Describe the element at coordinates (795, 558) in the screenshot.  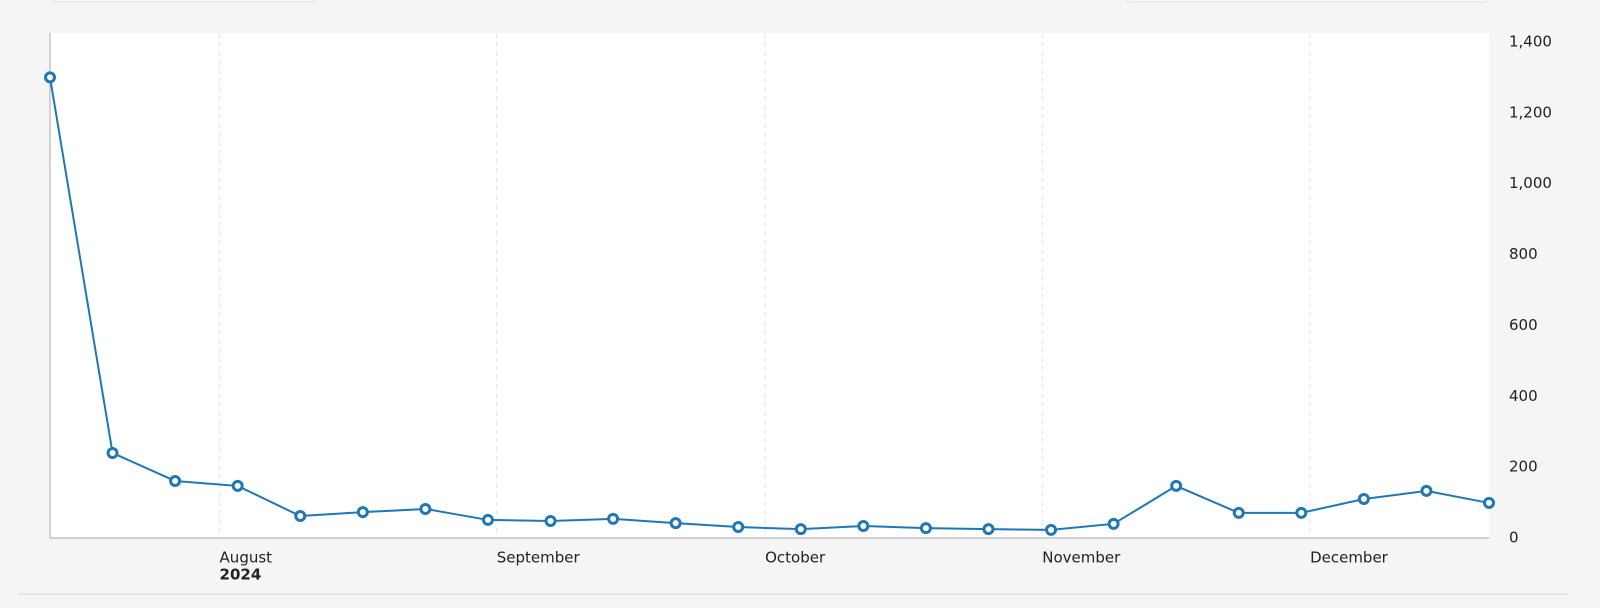
I see `x-tick-label: October` at that location.